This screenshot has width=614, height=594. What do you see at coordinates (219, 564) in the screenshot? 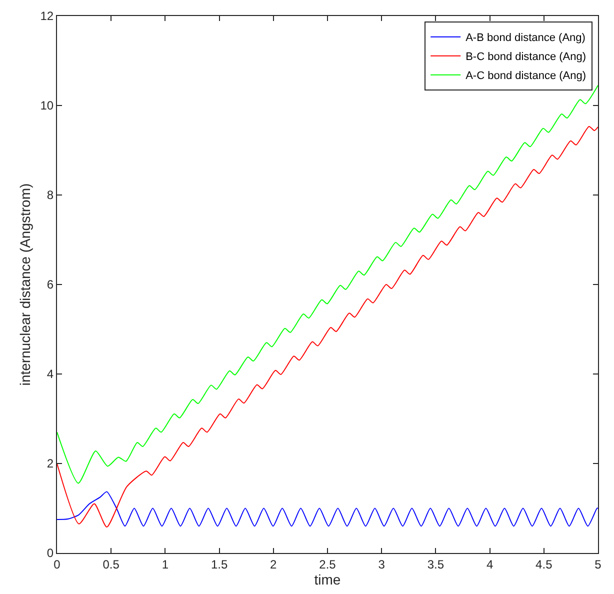
I see `x-tick-label: 1.5` at bounding box center [219, 564].